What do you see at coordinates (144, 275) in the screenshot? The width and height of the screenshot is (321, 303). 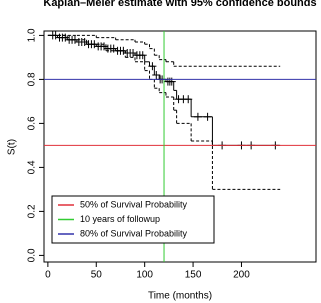 I see `x-tick-label: 100` at bounding box center [144, 275].